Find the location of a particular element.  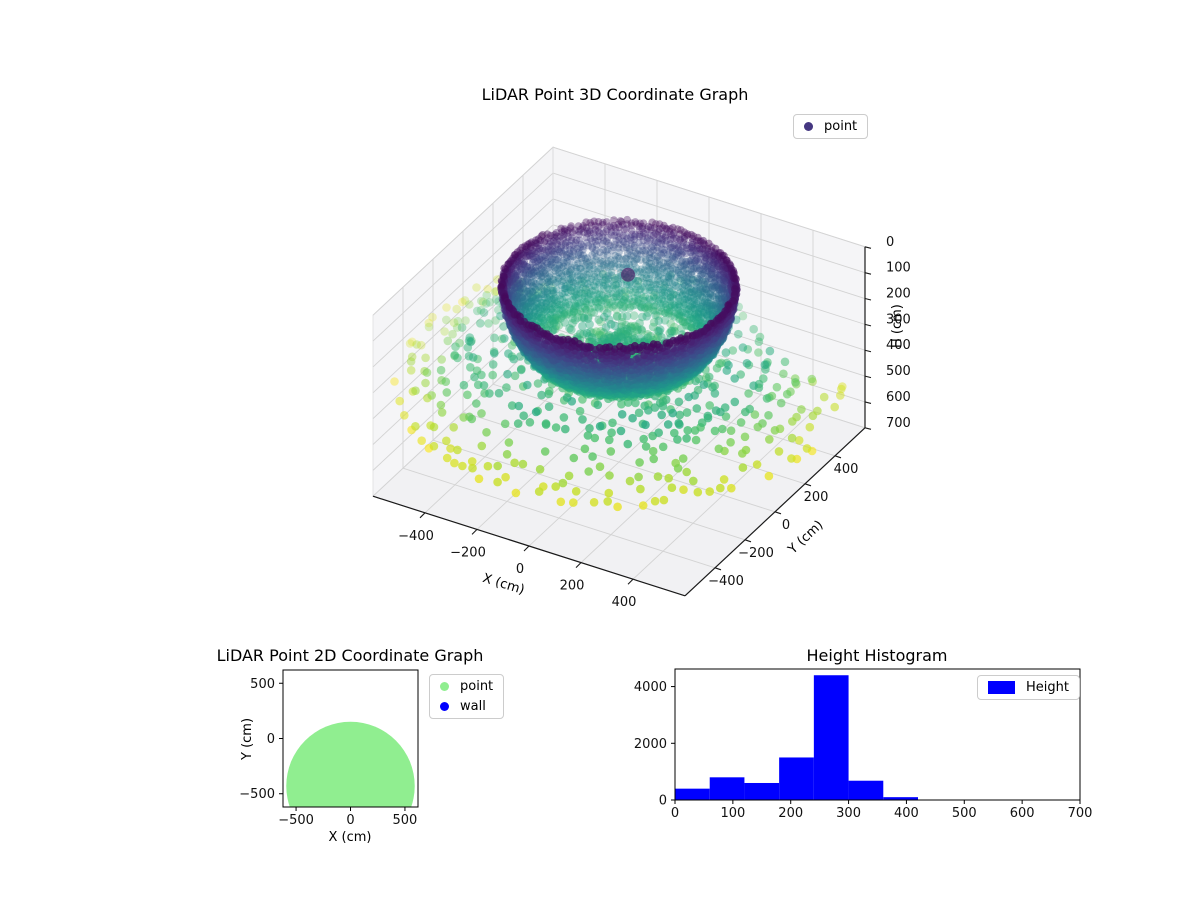

x-tick-label: 200 is located at coordinates (572, 586).